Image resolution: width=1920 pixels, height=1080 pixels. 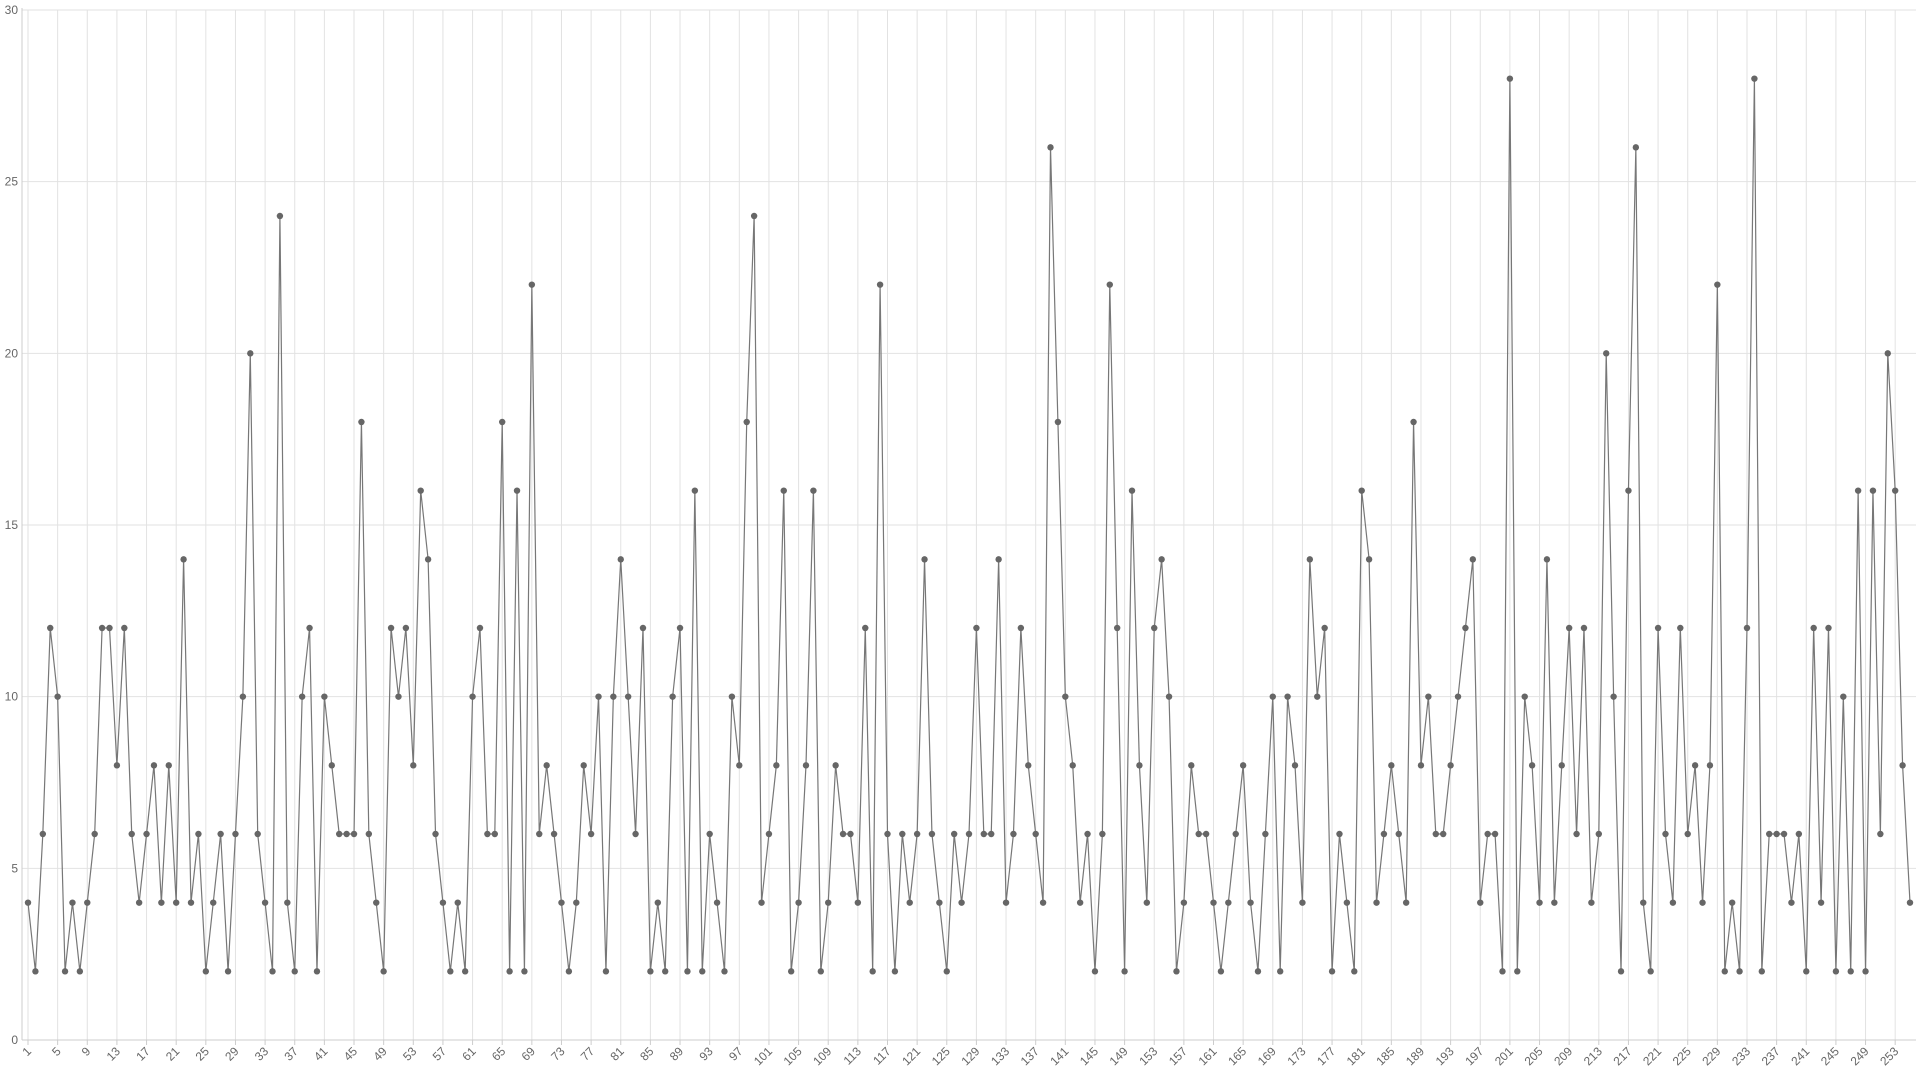 I want to click on x-tick-label: 137, so click(x=1030, y=1056).